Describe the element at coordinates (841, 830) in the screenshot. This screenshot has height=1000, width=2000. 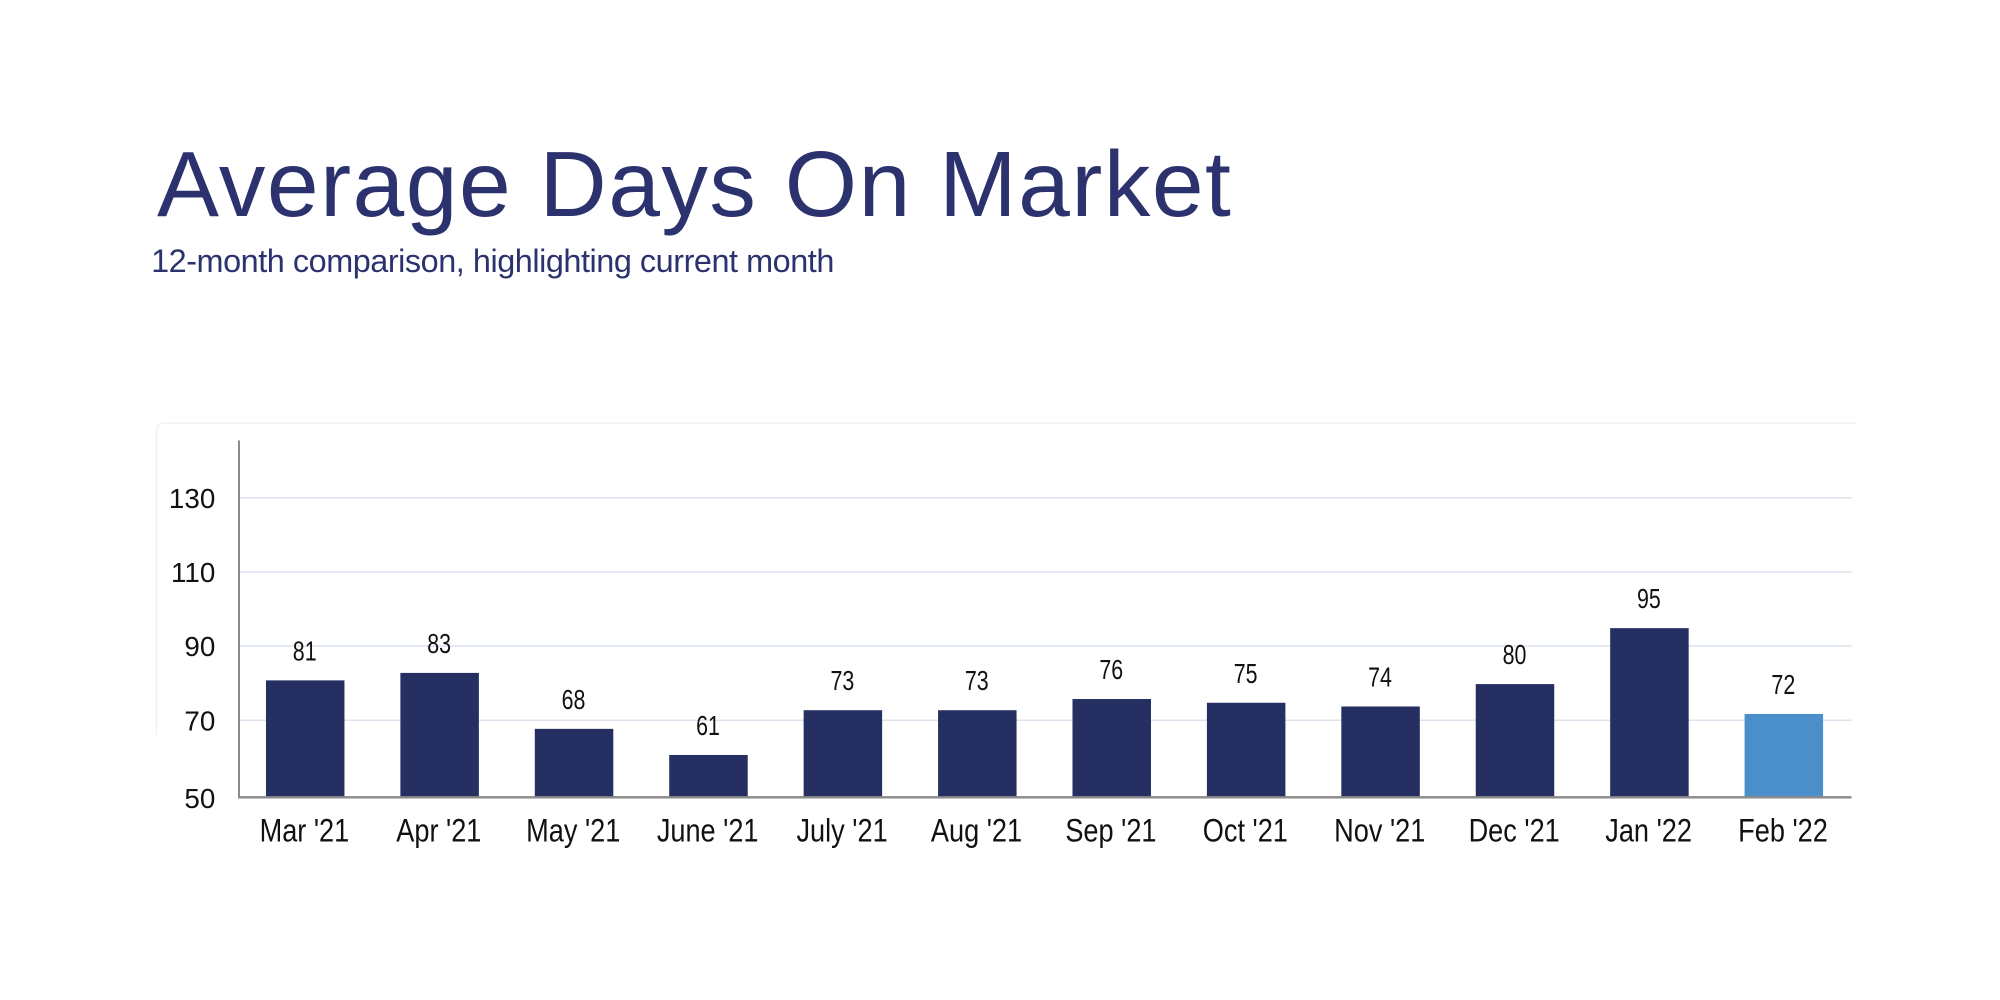
I see `svg-text: July '21` at that location.